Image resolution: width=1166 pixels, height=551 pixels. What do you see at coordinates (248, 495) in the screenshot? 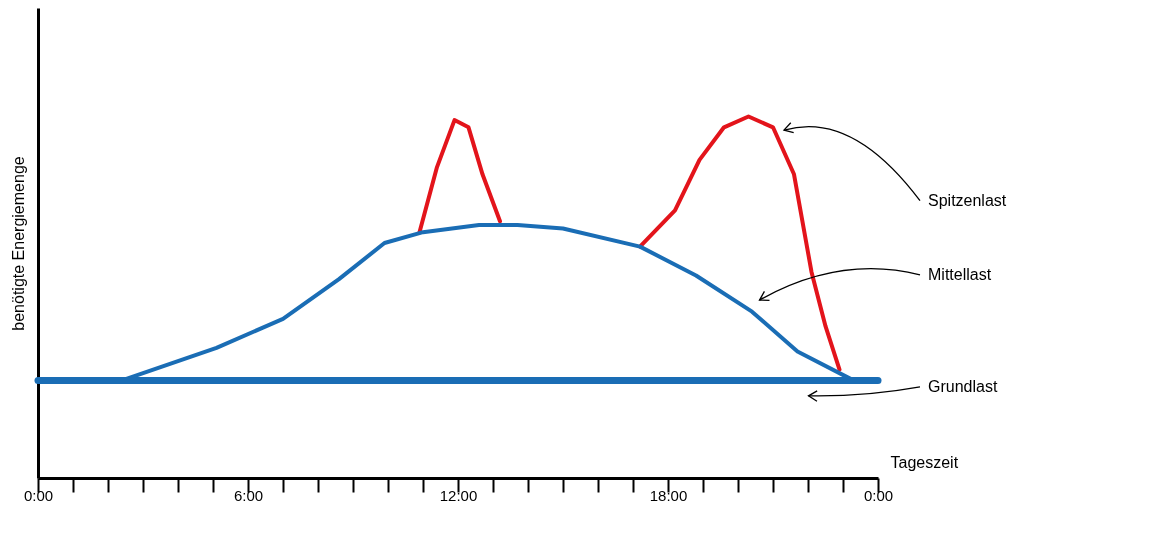
I see `x-tick-label: 6:00` at bounding box center [248, 495].